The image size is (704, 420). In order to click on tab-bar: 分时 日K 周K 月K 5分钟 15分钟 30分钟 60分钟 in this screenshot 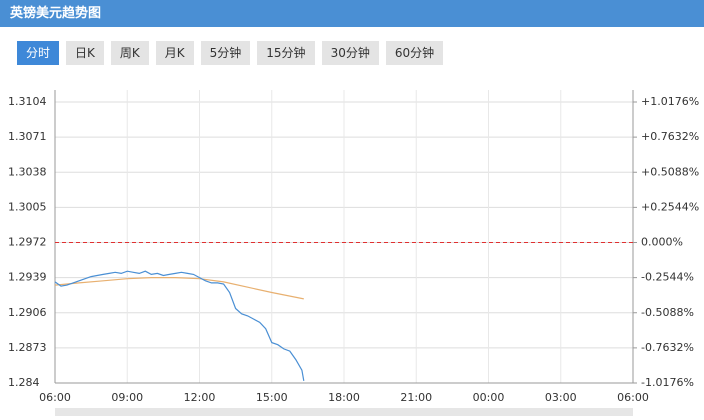, I will do `click(230, 53)`.